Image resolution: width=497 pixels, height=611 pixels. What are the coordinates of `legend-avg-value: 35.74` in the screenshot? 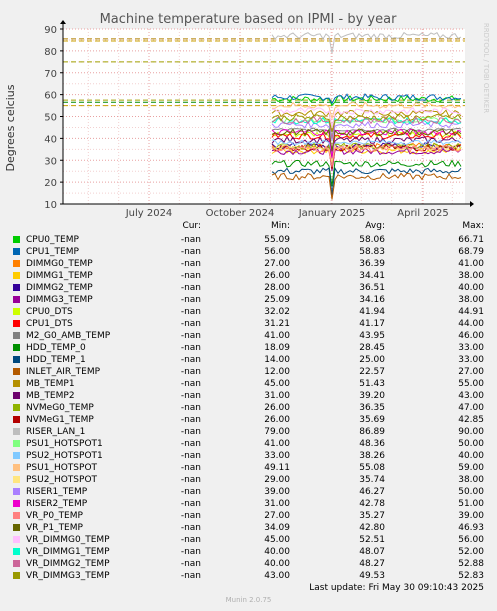 It's located at (372, 480).